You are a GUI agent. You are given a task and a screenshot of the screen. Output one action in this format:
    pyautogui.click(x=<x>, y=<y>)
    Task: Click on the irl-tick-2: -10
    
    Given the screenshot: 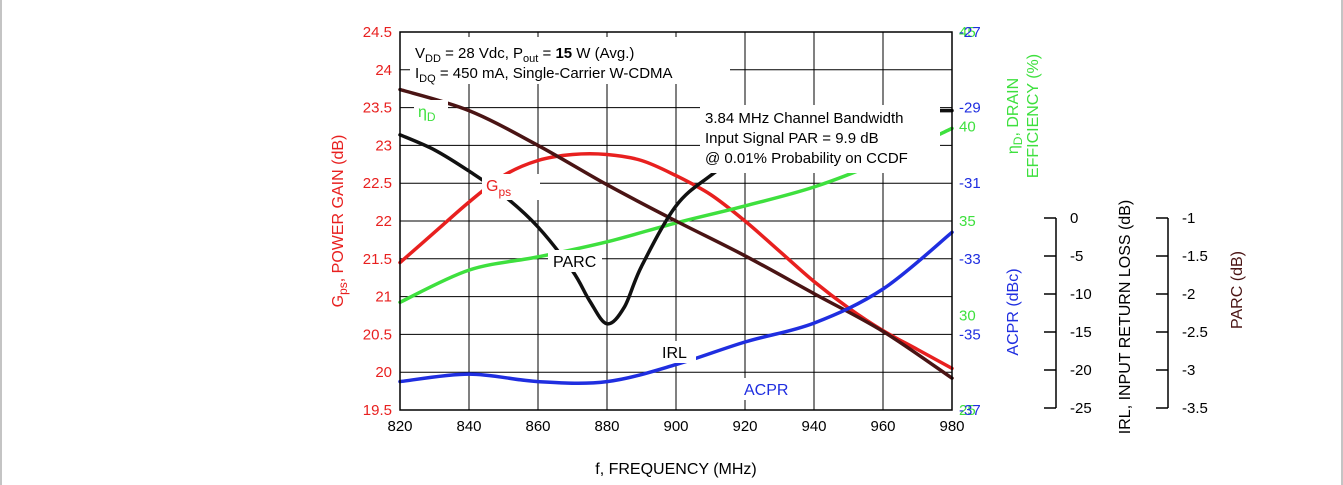 What is the action you would take?
    pyautogui.click(x=1081, y=294)
    